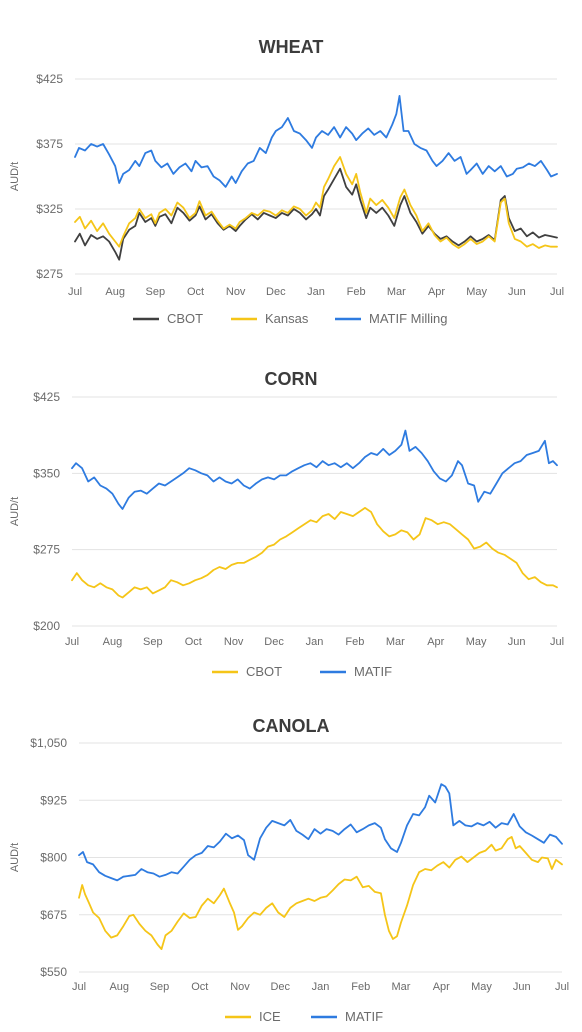 This screenshot has height=1032, width=582. I want to click on canola-xtick-label: Feb, so click(360, 987).